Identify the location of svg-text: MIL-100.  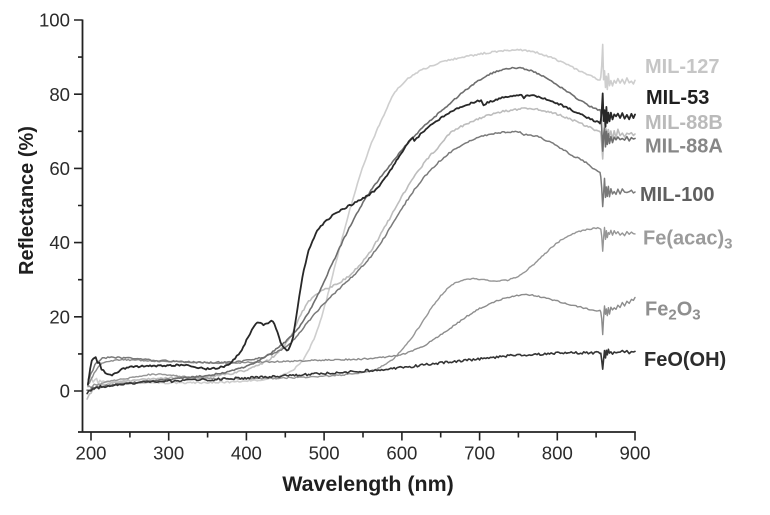
(677, 195).